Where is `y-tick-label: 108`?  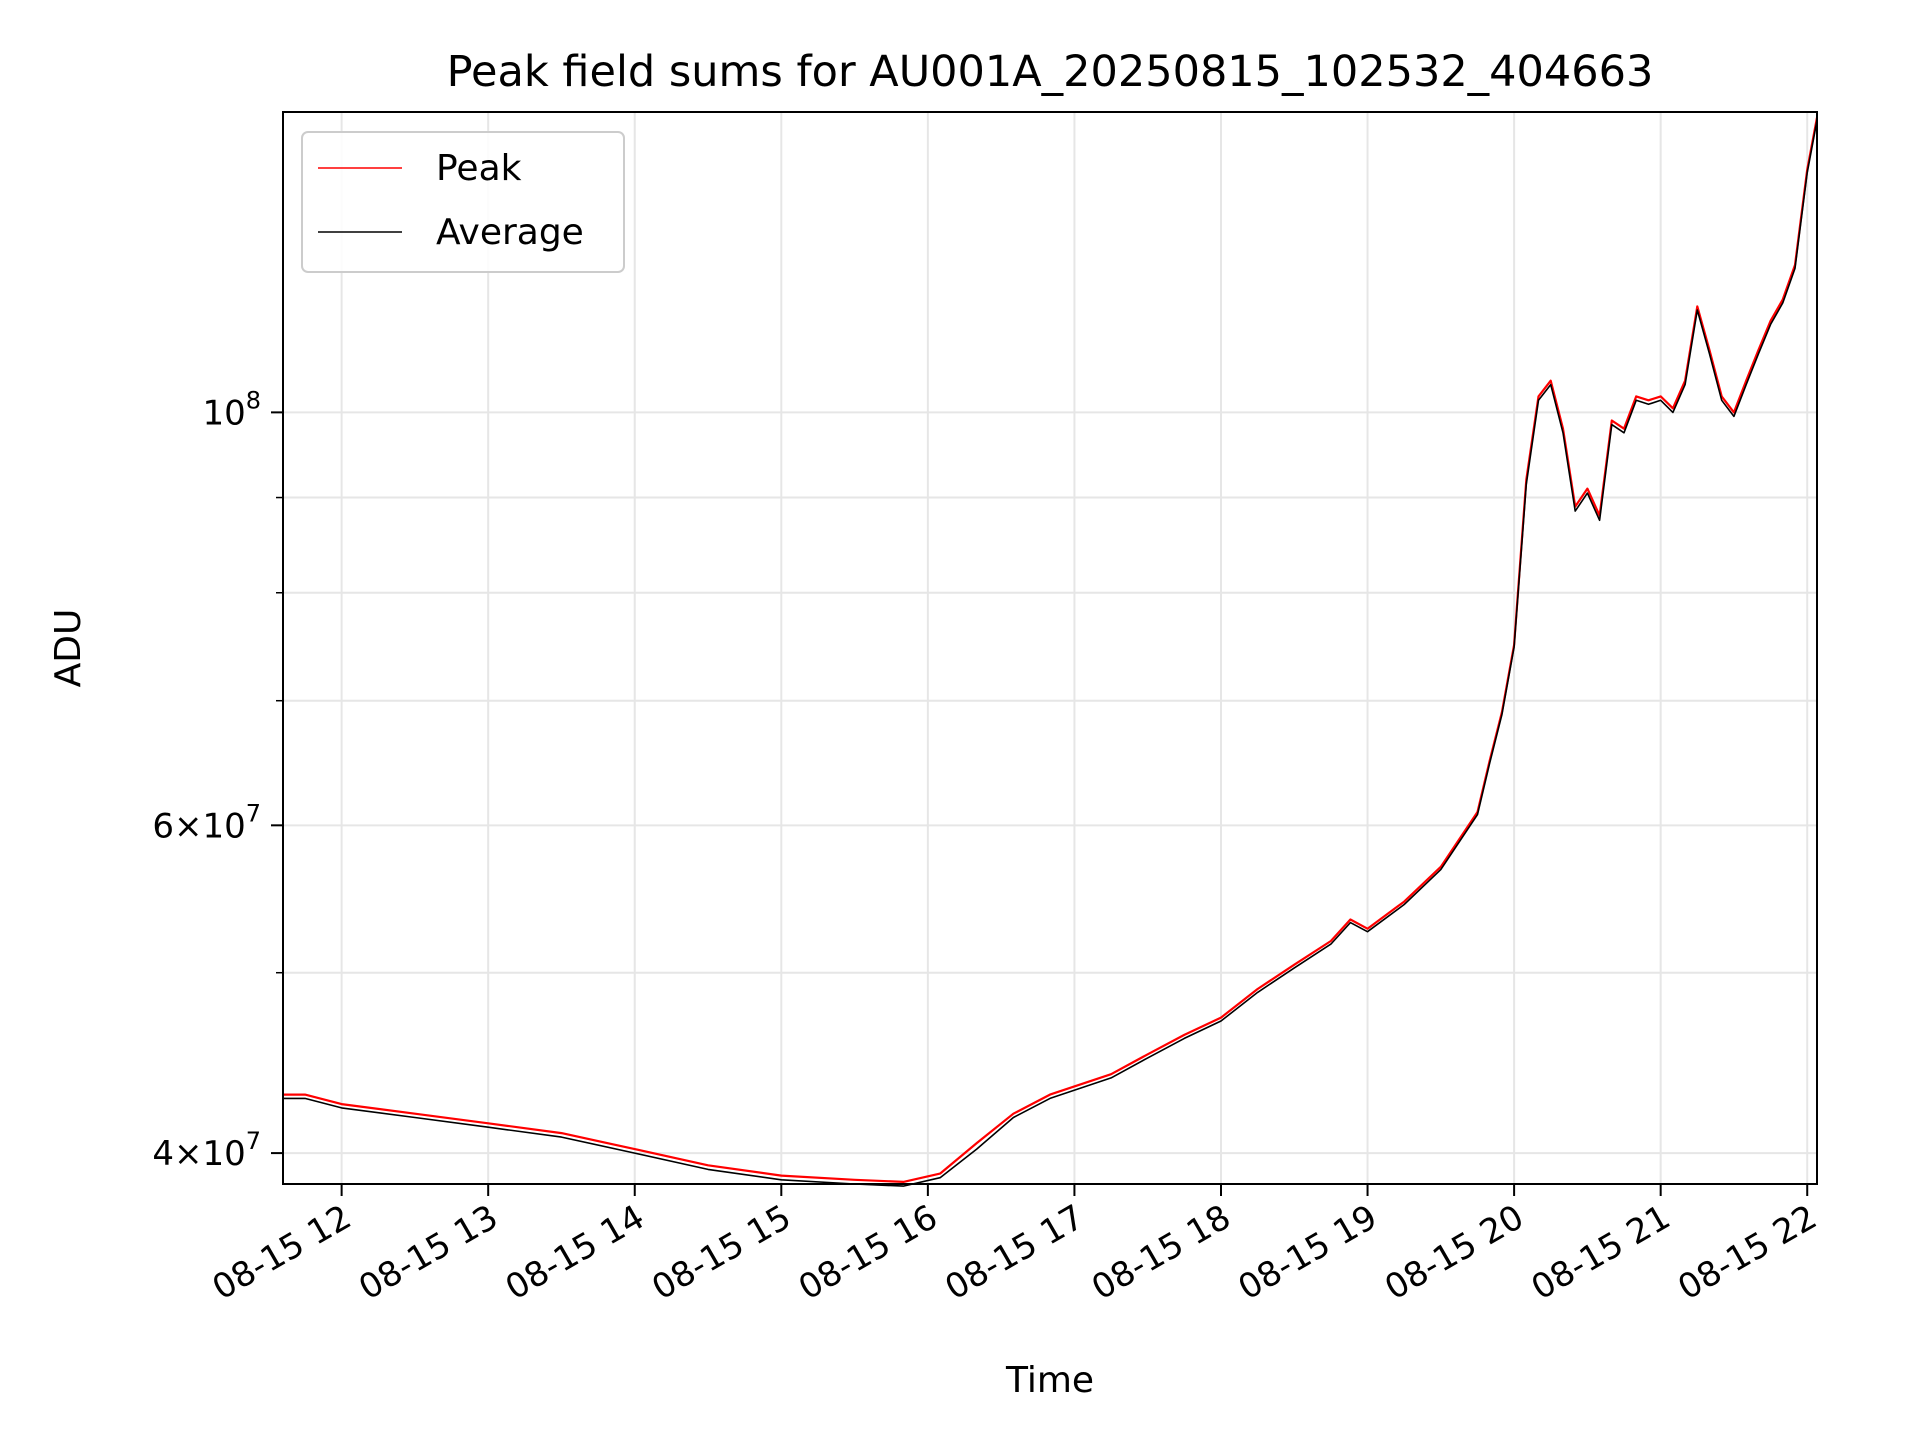 y-tick-label: 108 is located at coordinates (231, 409).